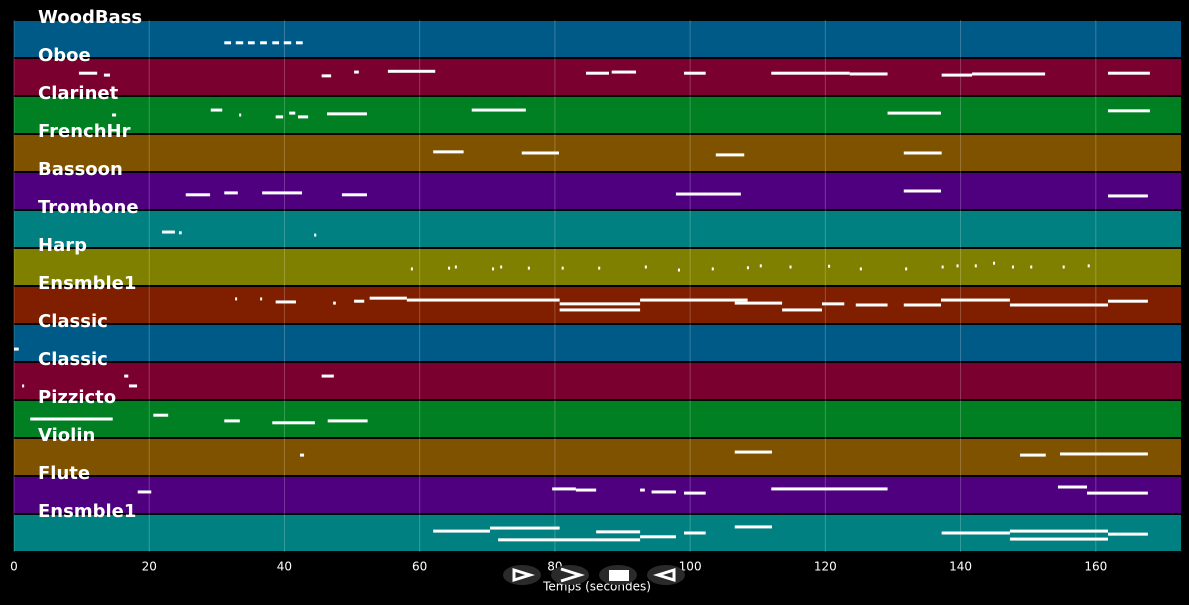 This screenshot has width=1189, height=605. What do you see at coordinates (90, 17) in the screenshot?
I see `track-label: WoodBass` at bounding box center [90, 17].